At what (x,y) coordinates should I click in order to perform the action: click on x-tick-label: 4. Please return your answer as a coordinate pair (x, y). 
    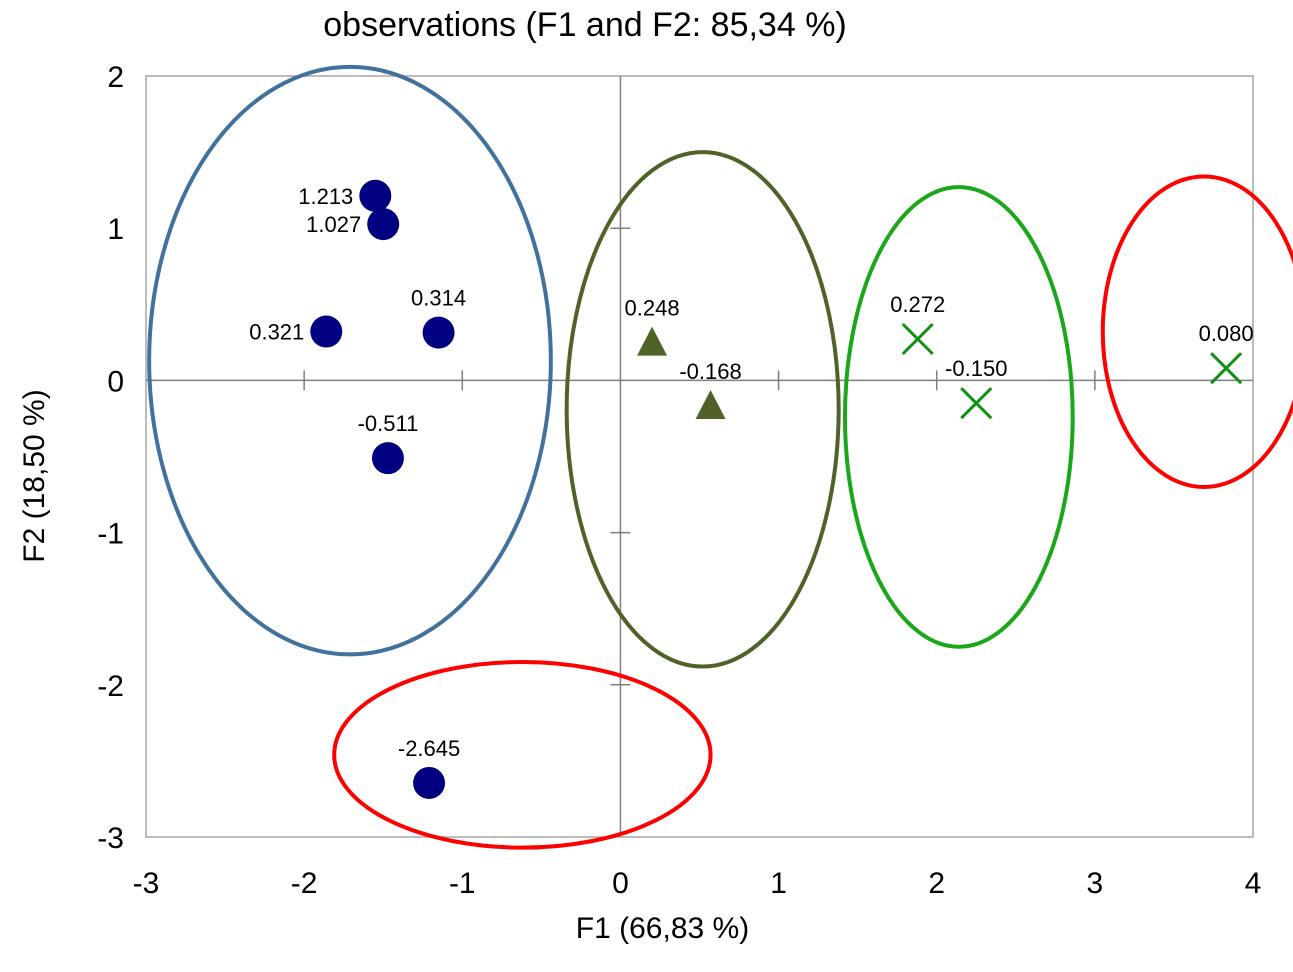
    Looking at the image, I should click on (1253, 883).